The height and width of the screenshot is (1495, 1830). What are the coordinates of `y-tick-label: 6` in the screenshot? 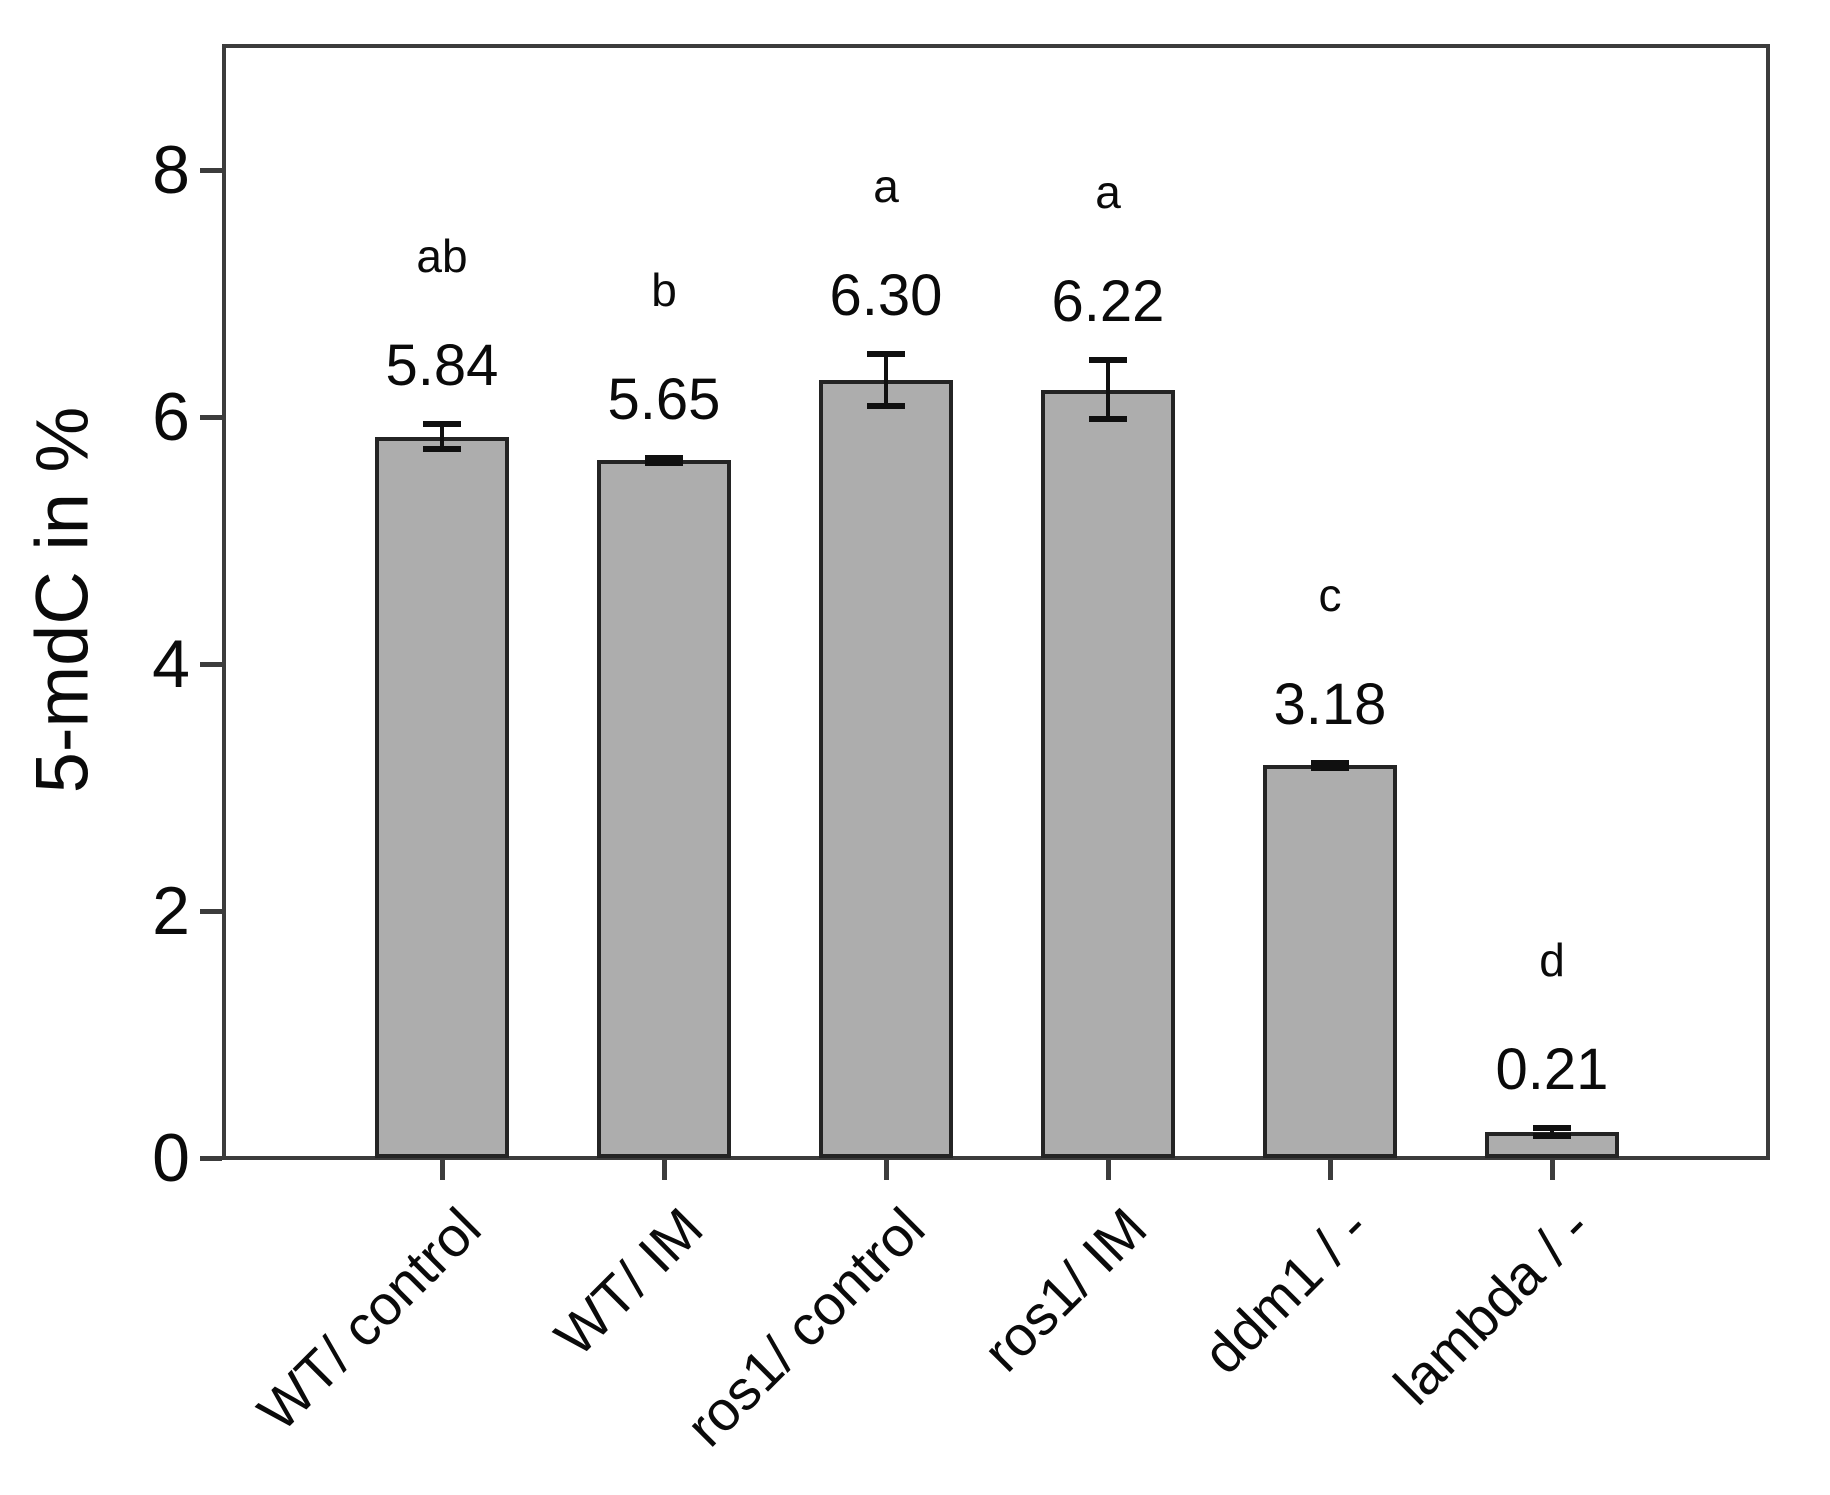 It's located at (171, 417).